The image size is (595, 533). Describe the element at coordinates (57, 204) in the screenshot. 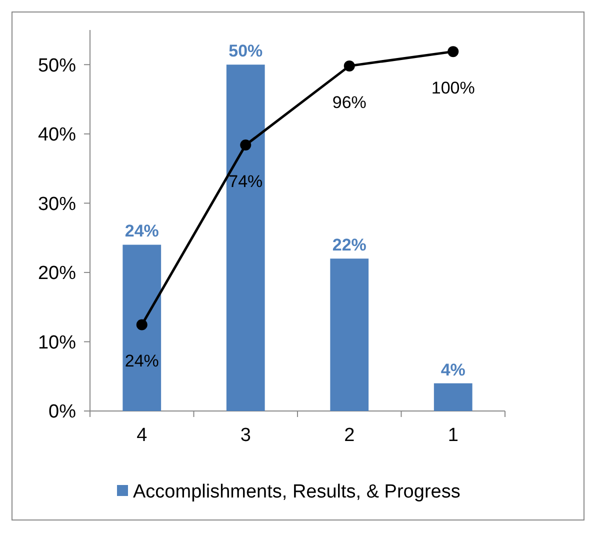

I see `y-tick-label: 30%` at that location.